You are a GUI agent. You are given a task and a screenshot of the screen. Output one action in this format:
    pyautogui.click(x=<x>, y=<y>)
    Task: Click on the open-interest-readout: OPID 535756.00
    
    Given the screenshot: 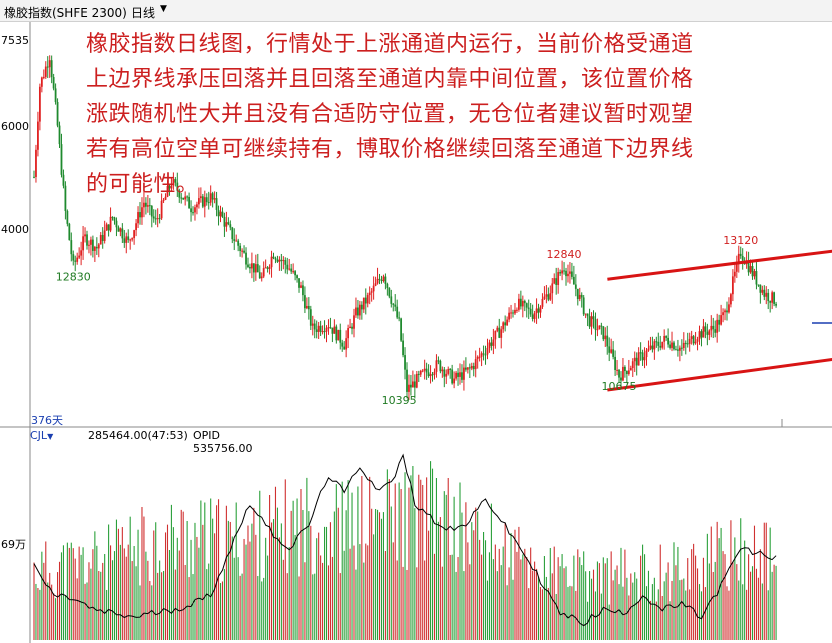 What is the action you would take?
    pyautogui.click(x=223, y=442)
    